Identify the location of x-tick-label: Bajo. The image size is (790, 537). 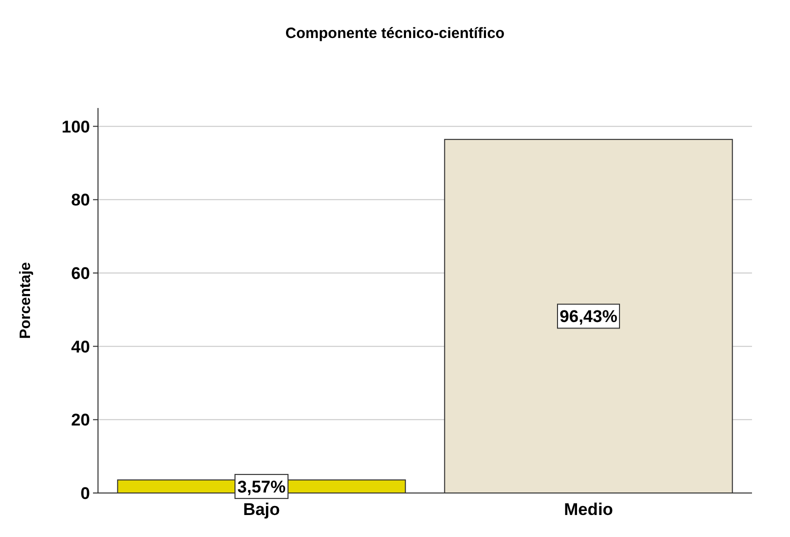
(261, 509).